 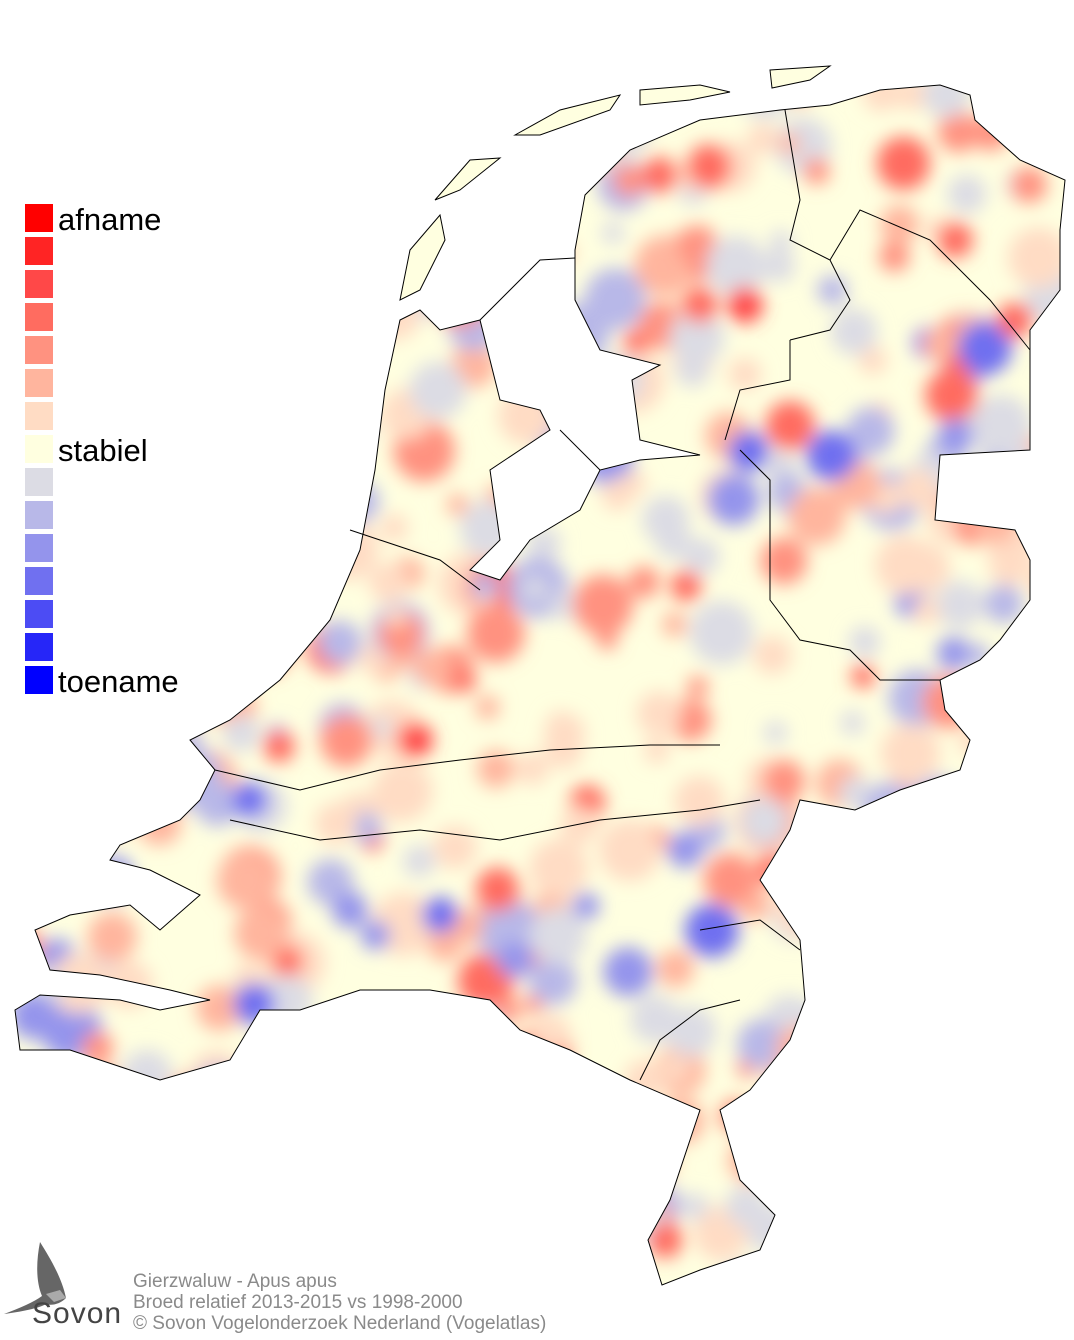 What do you see at coordinates (110, 219) in the screenshot?
I see `legend-label-afname: afname` at bounding box center [110, 219].